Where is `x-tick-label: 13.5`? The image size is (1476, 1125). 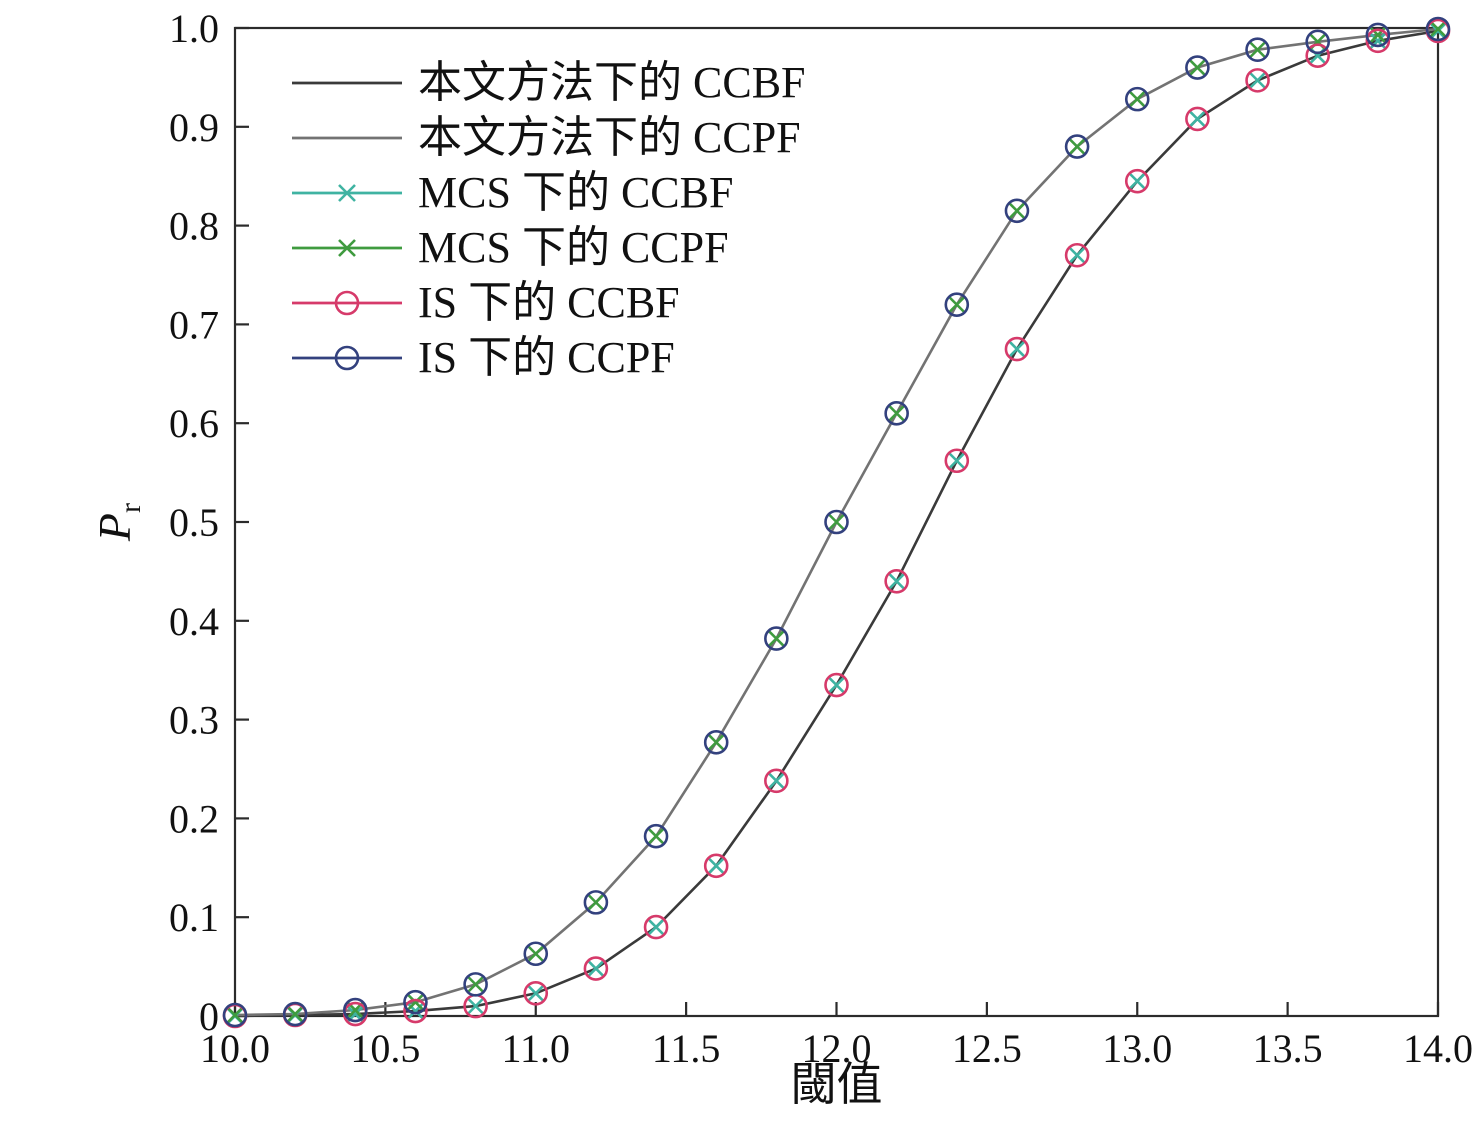
x-tick-label: 13.5 is located at coordinates (1288, 1048).